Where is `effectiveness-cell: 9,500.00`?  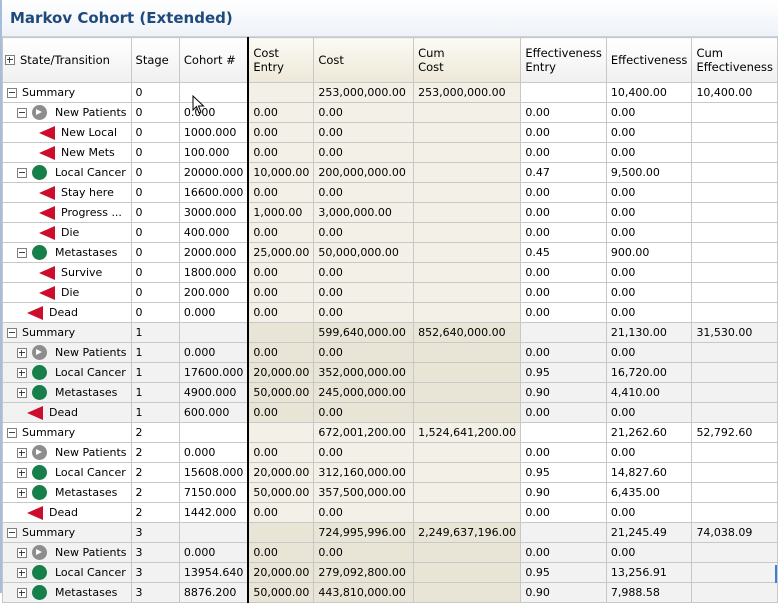 effectiveness-cell: 9,500.00 is located at coordinates (649, 172).